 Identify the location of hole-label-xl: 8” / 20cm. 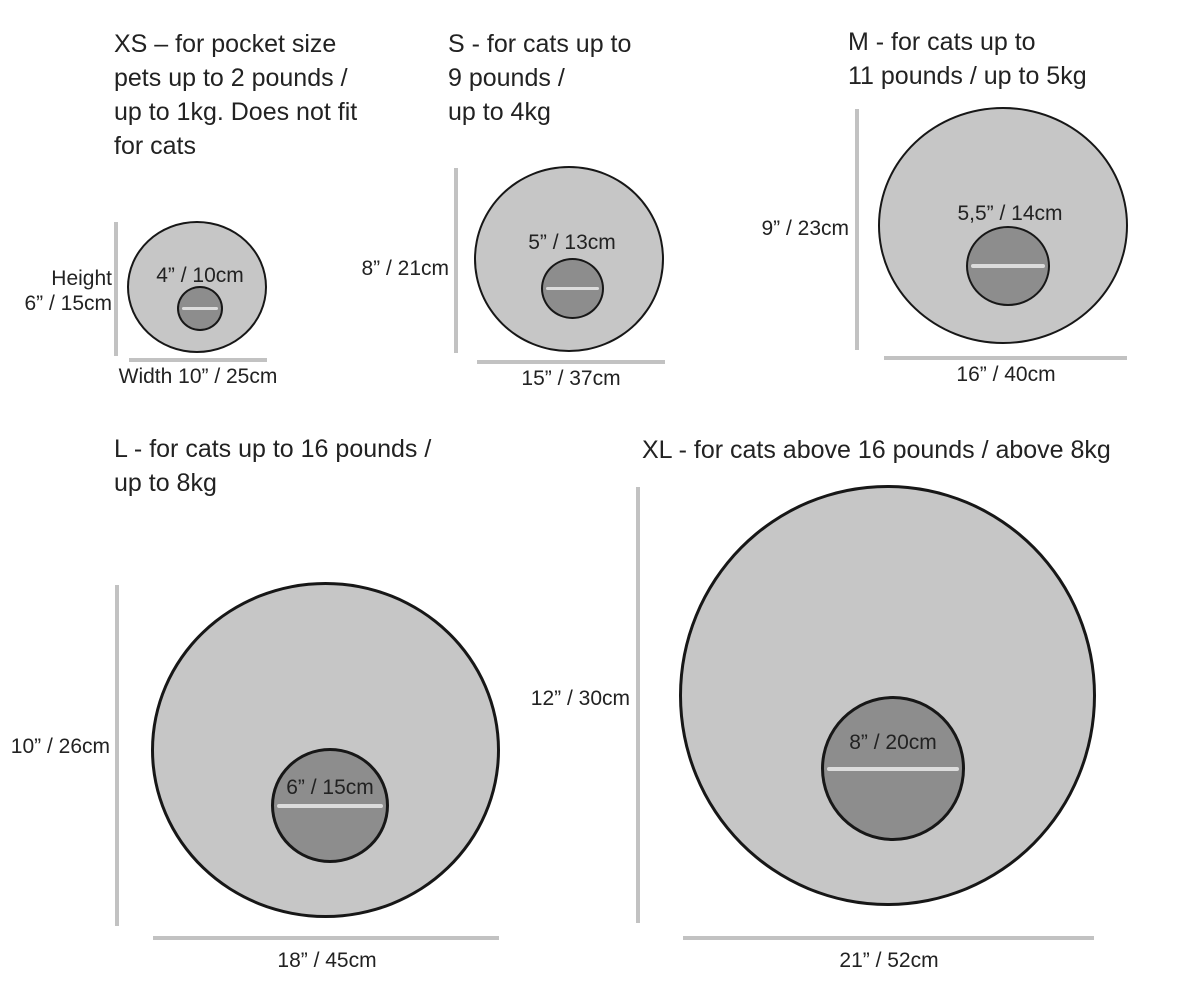
(893, 742).